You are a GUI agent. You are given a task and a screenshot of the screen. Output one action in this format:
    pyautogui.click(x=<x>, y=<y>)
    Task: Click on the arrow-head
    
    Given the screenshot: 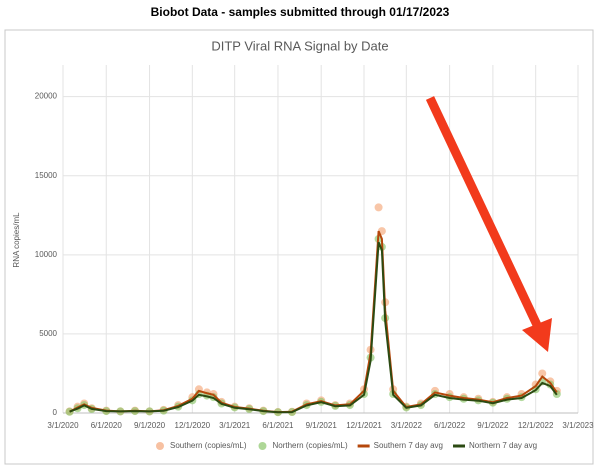 What is the action you would take?
    pyautogui.click(x=537, y=335)
    